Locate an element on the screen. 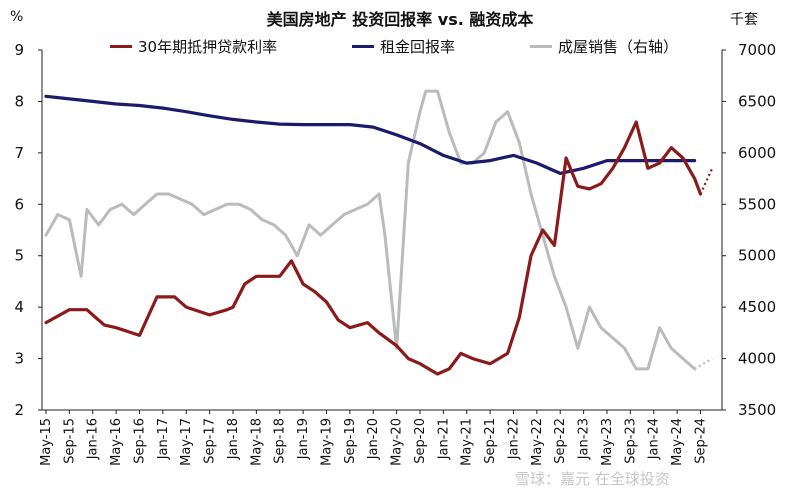 This screenshot has height=500, width=800. x-tick-label: Sep-24 is located at coordinates (700, 441).